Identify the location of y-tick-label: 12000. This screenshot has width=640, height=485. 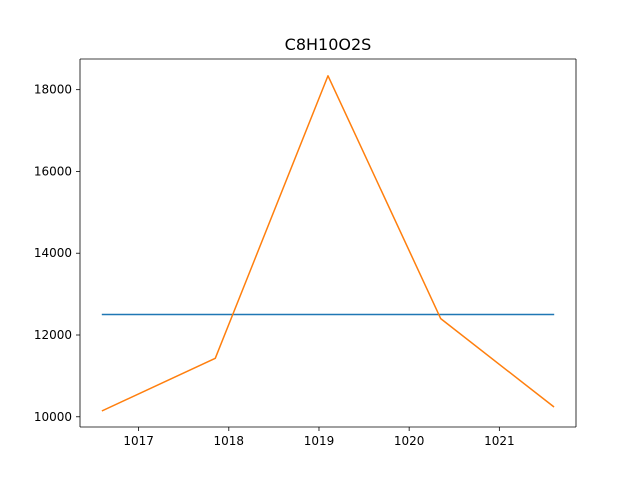
(53, 335).